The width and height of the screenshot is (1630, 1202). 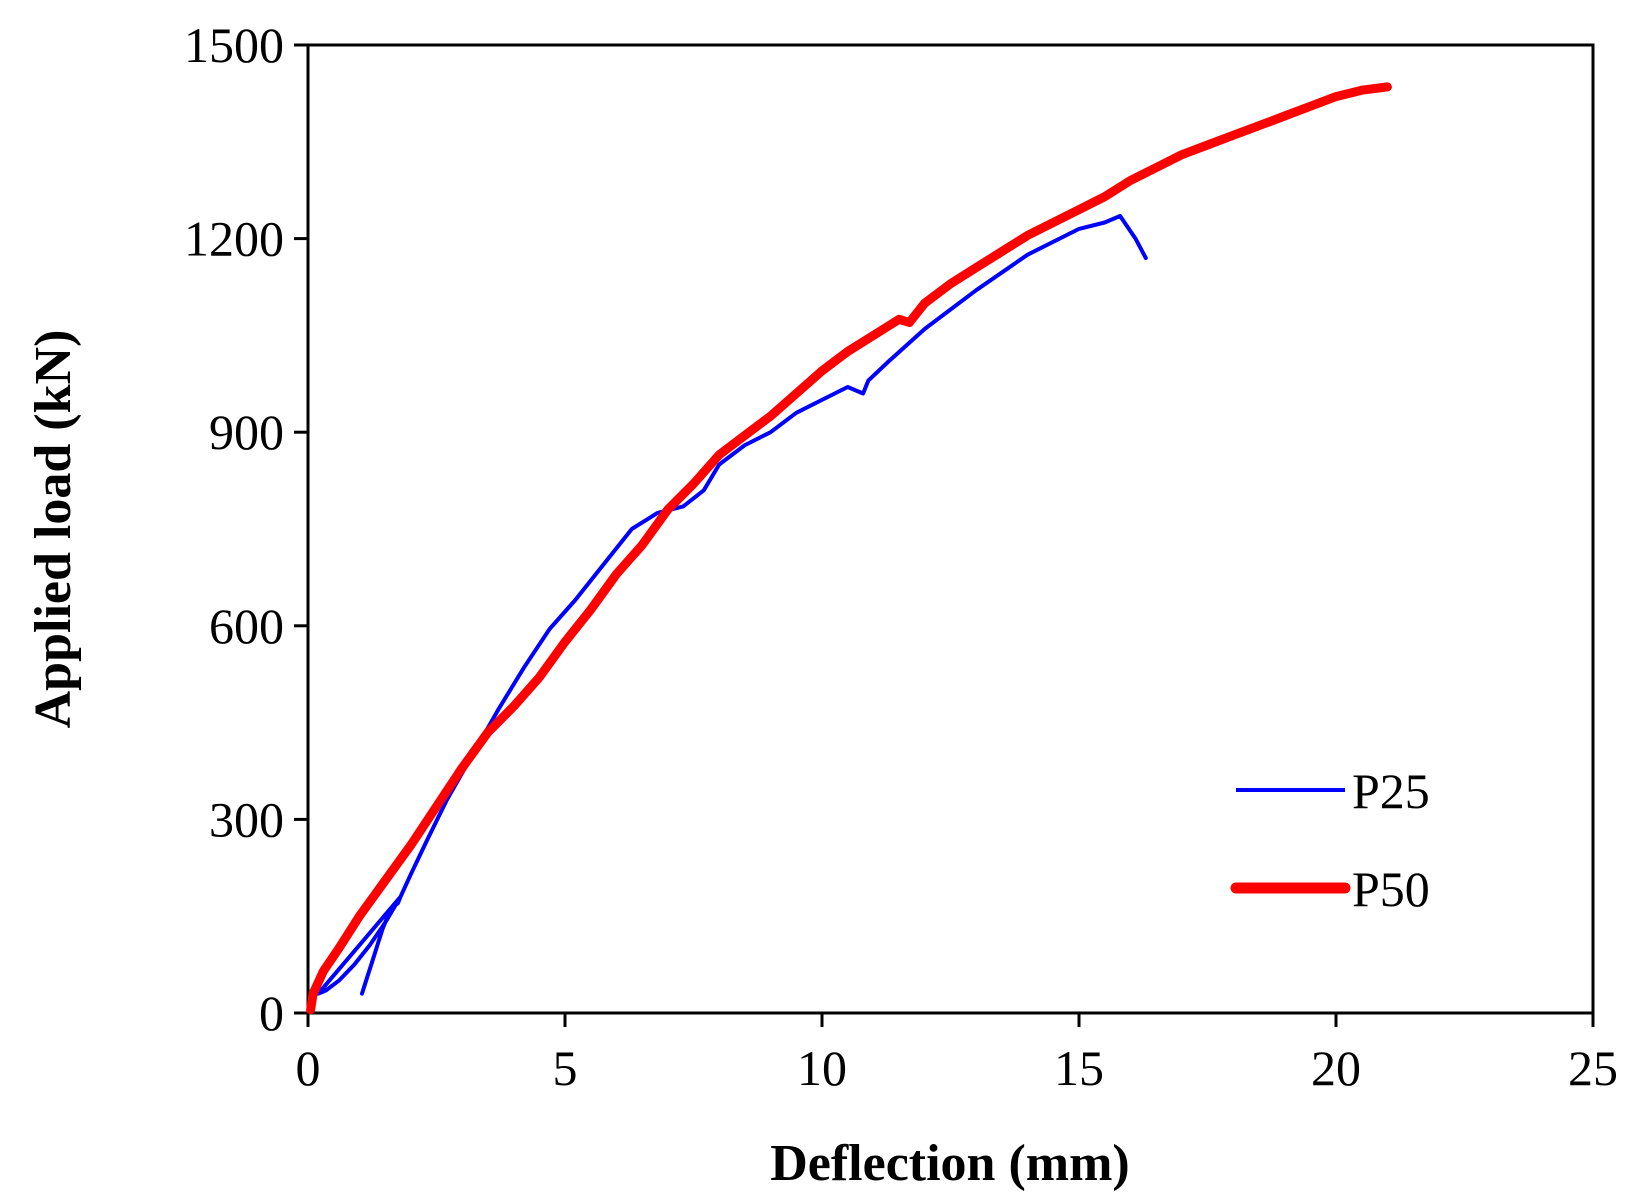 What do you see at coordinates (246, 626) in the screenshot?
I see `y-tick-label: 600` at bounding box center [246, 626].